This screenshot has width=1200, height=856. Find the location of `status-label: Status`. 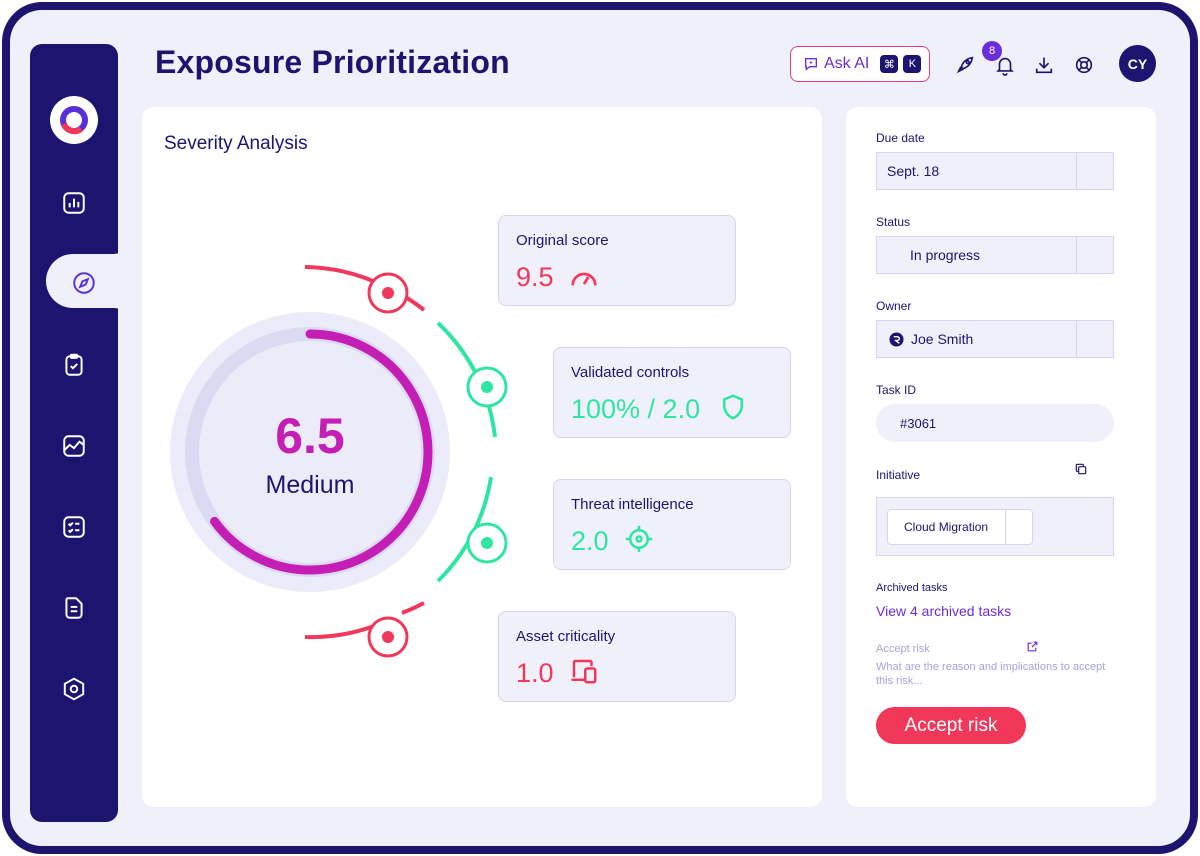

status-label: Status is located at coordinates (893, 222).